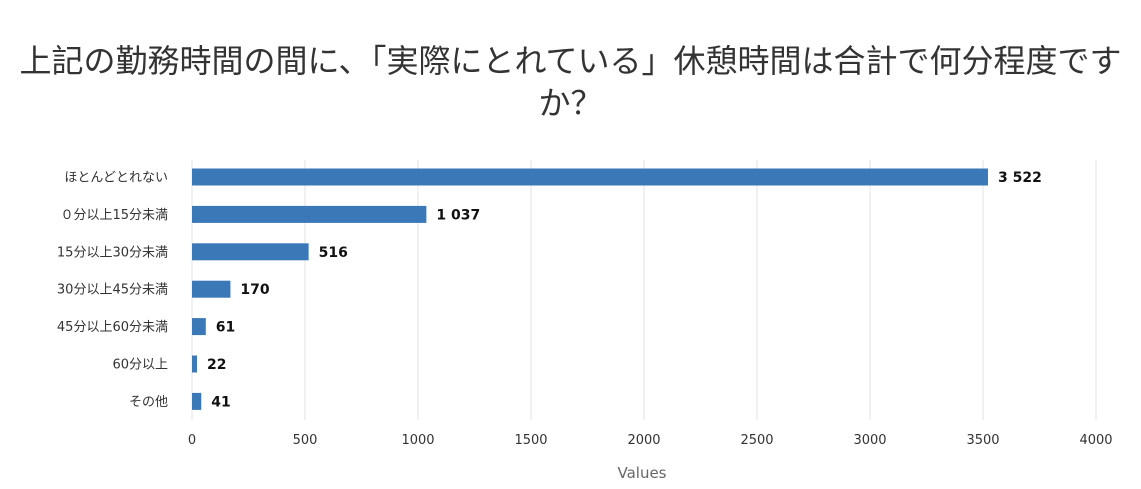  I want to click on x-tick-label: 0, so click(192, 440).